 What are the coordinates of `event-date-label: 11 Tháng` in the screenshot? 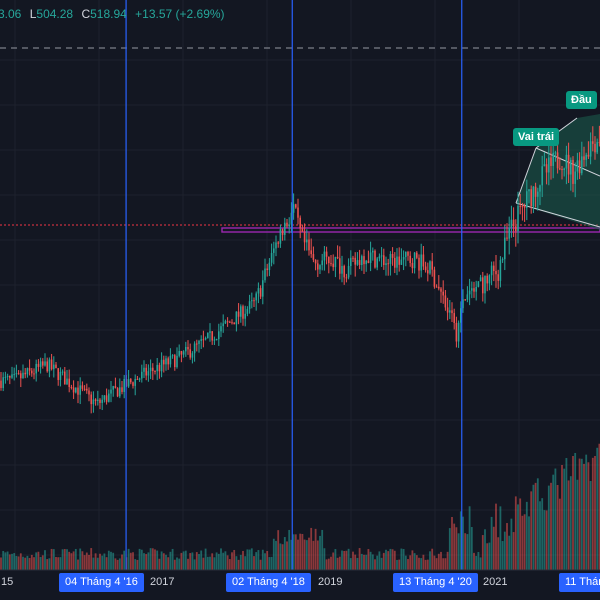 It's located at (579, 582).